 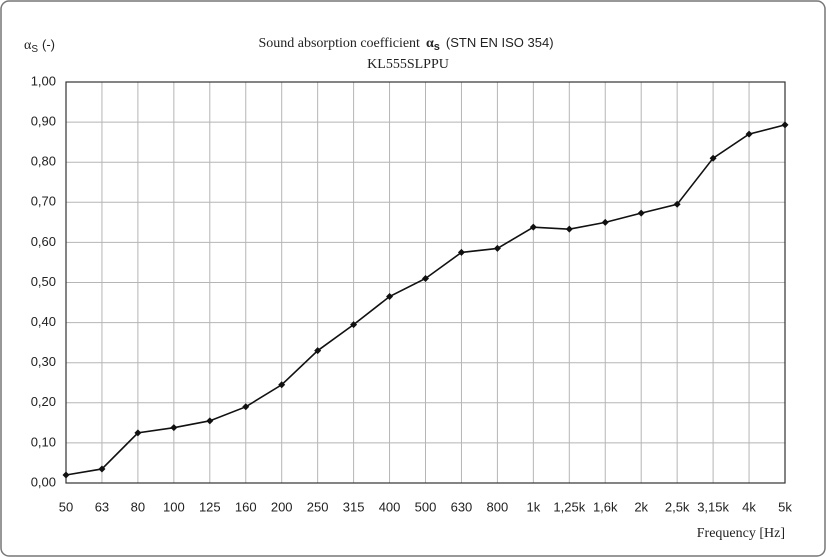 What do you see at coordinates (43, 281) in the screenshot?
I see `y-tick-label: 0,50` at bounding box center [43, 281].